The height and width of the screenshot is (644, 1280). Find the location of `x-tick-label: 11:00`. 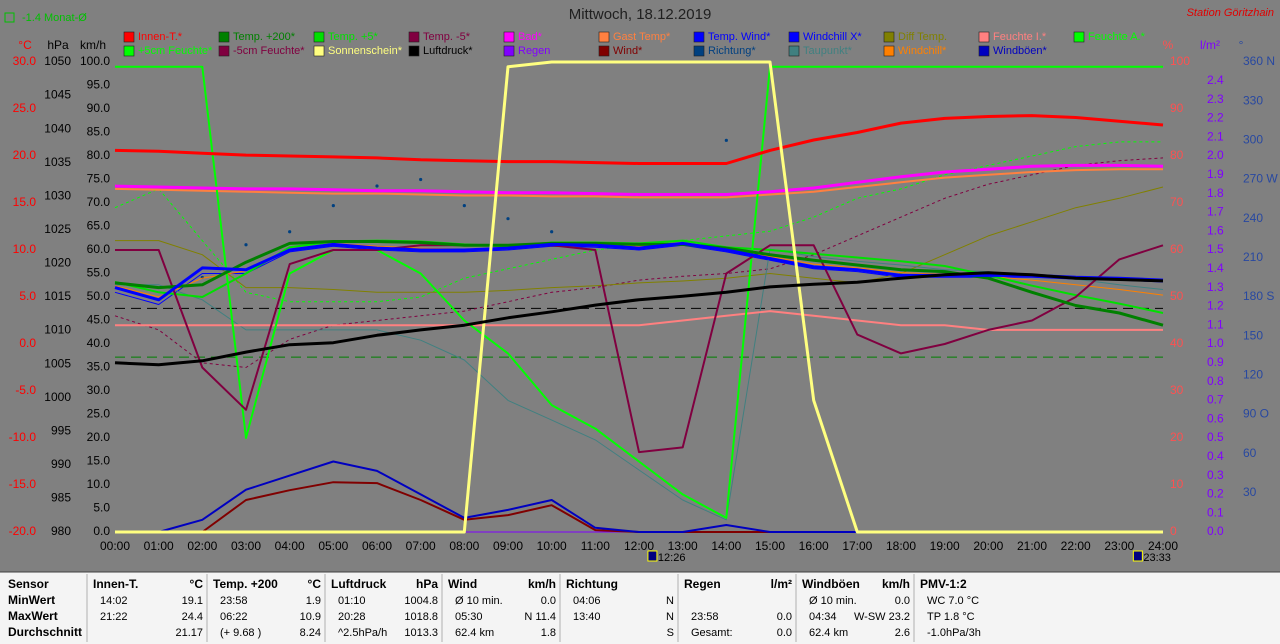

x-tick-label: 11:00 is located at coordinates (595, 546).